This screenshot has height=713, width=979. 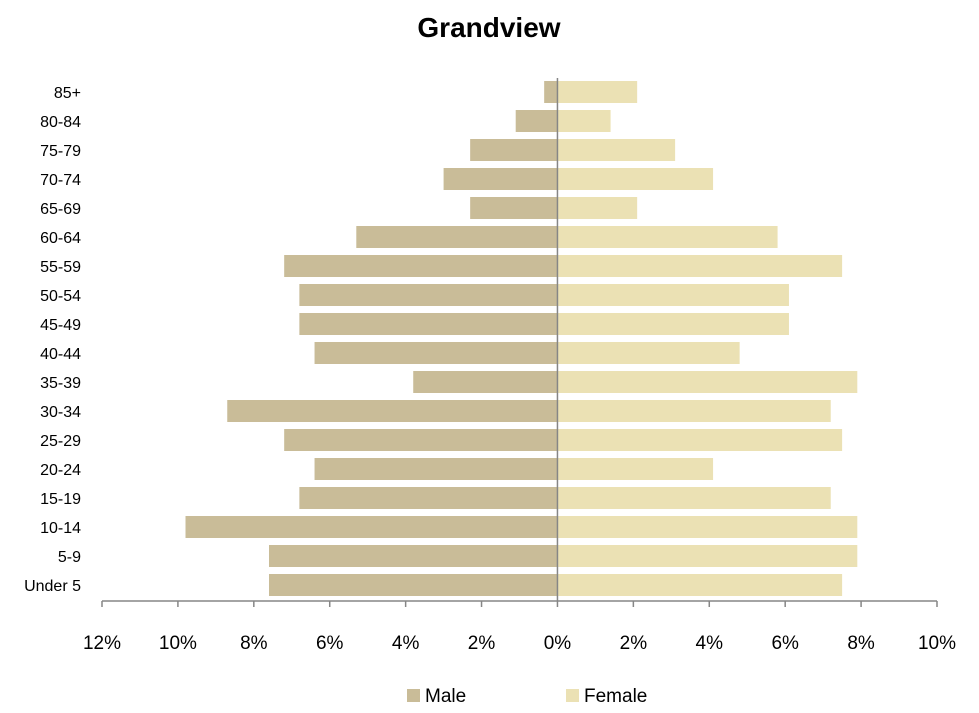 I want to click on category-label: 40-44, so click(x=60, y=354).